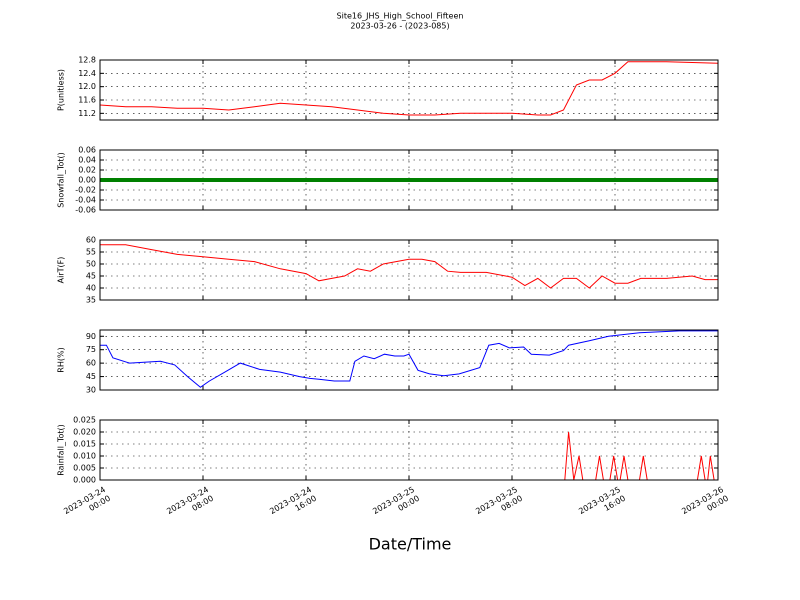  I want to click on y-tick-label: 35, so click(91, 300).